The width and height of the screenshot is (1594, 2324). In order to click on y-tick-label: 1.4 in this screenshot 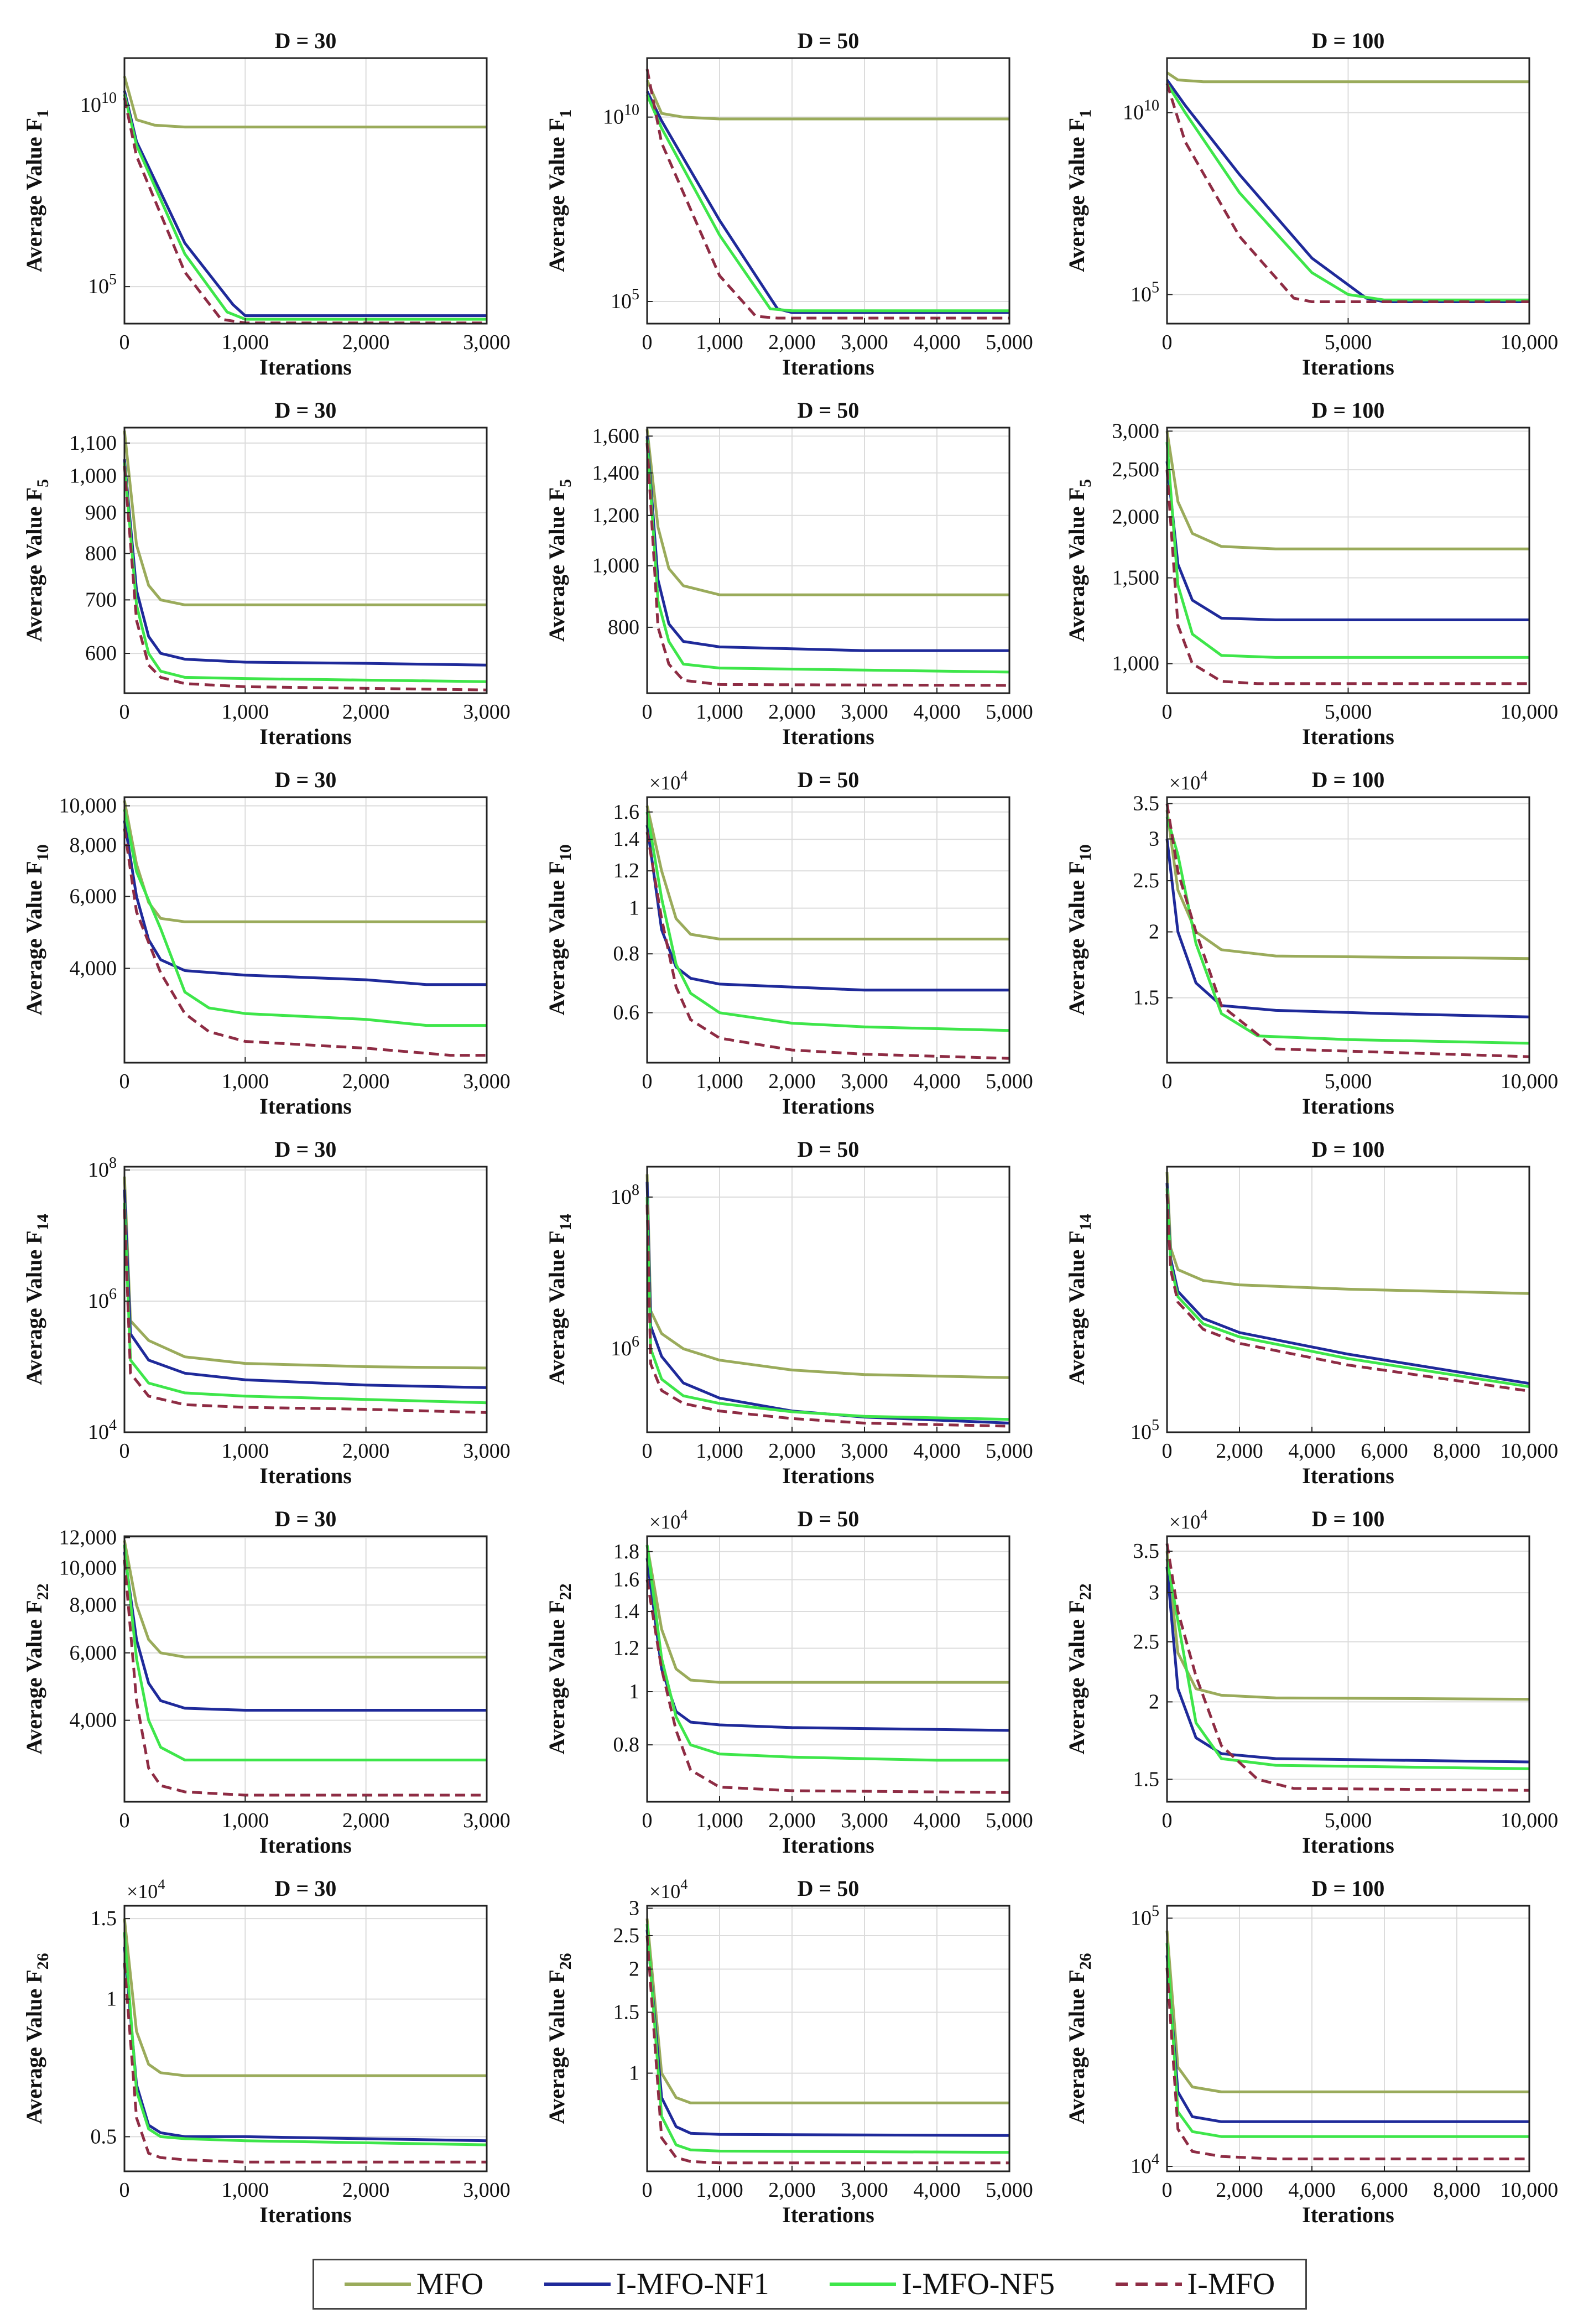, I will do `click(626, 1611)`.